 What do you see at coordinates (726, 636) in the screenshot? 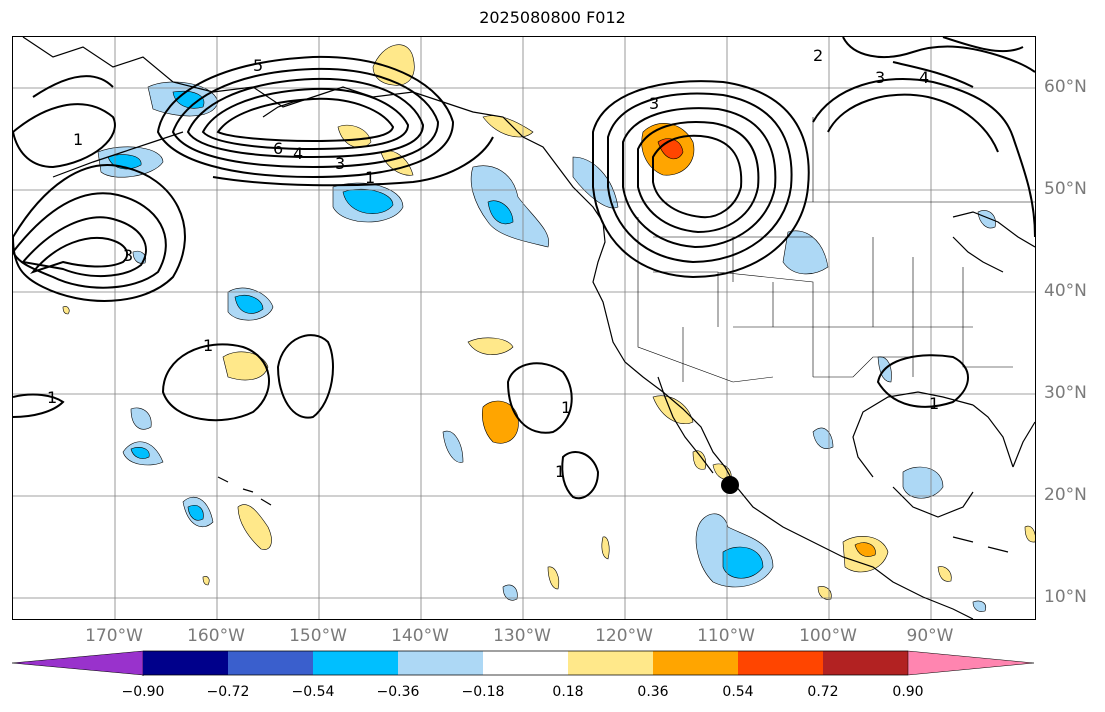
I see `lon-label: 110°W` at bounding box center [726, 636].